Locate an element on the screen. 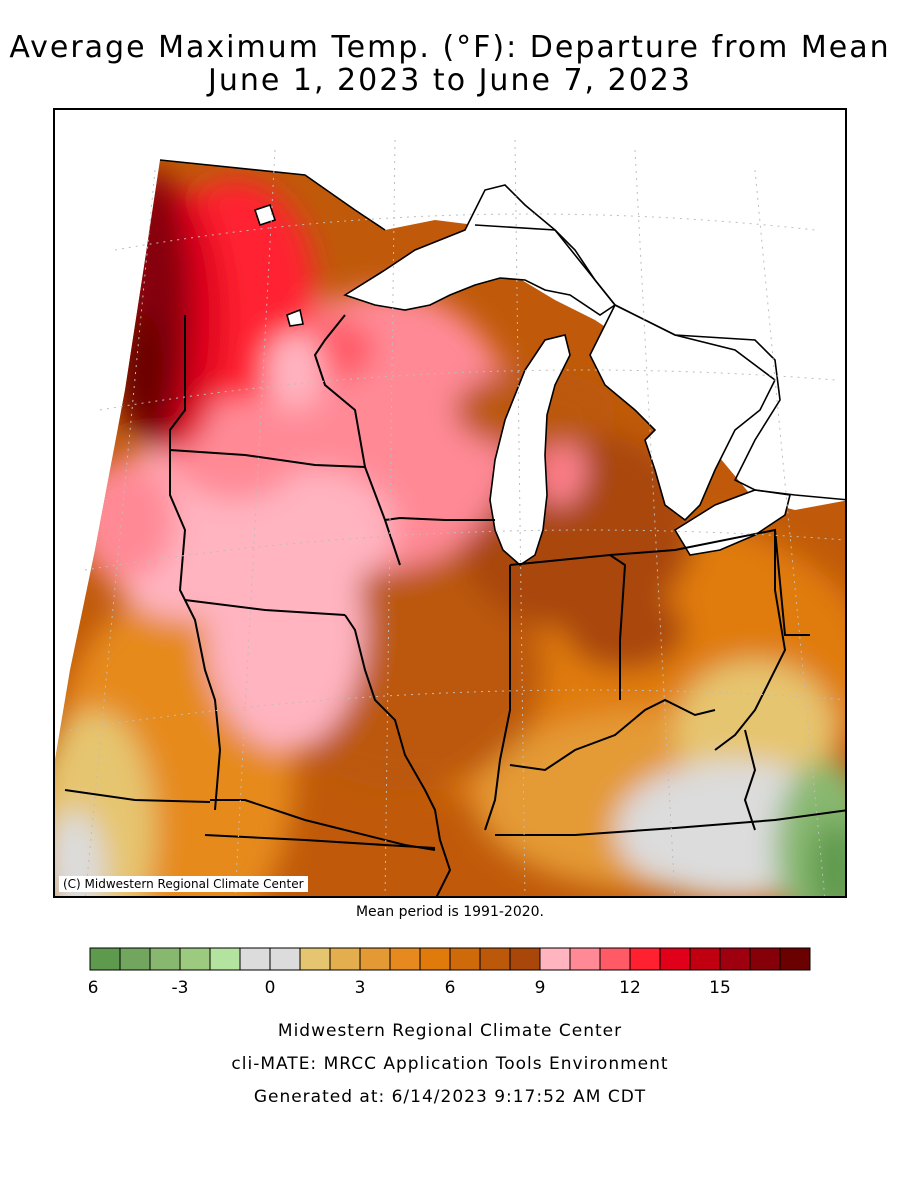 The height and width of the screenshot is (1200, 900). mean-period-note: Mean period is 1991-2020. is located at coordinates (450, 912).